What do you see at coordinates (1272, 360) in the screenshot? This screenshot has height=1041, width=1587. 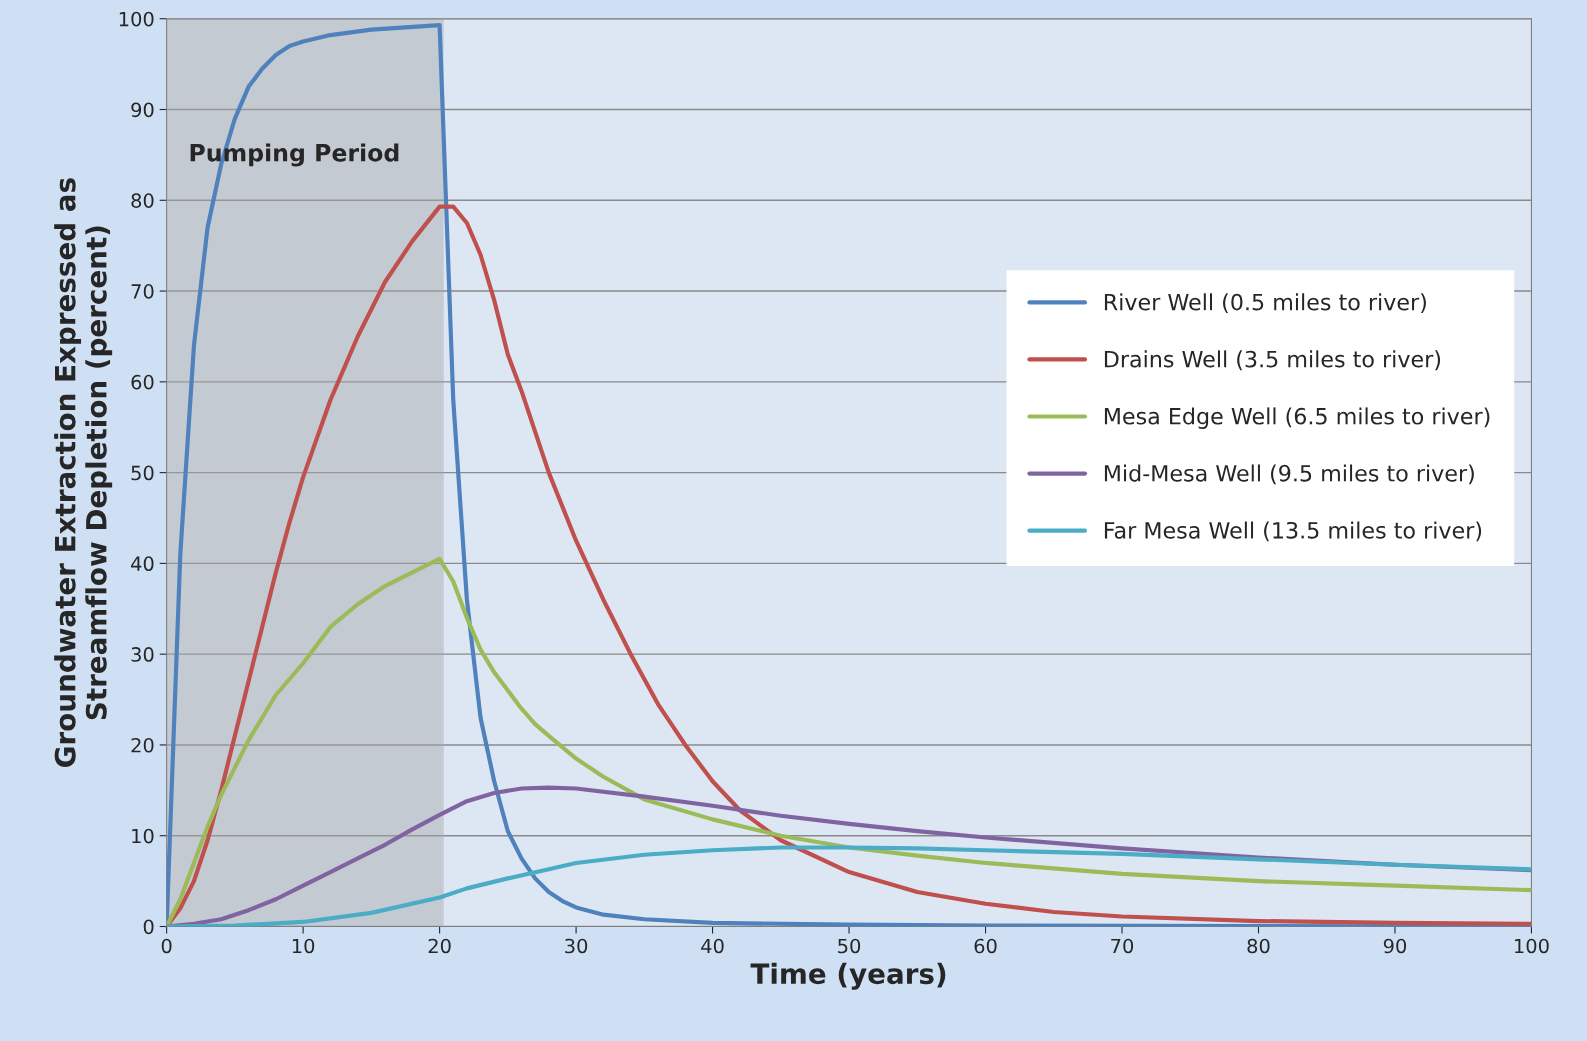 I see `legend-label: Drains Well (3.5 miles to river)` at bounding box center [1272, 360].